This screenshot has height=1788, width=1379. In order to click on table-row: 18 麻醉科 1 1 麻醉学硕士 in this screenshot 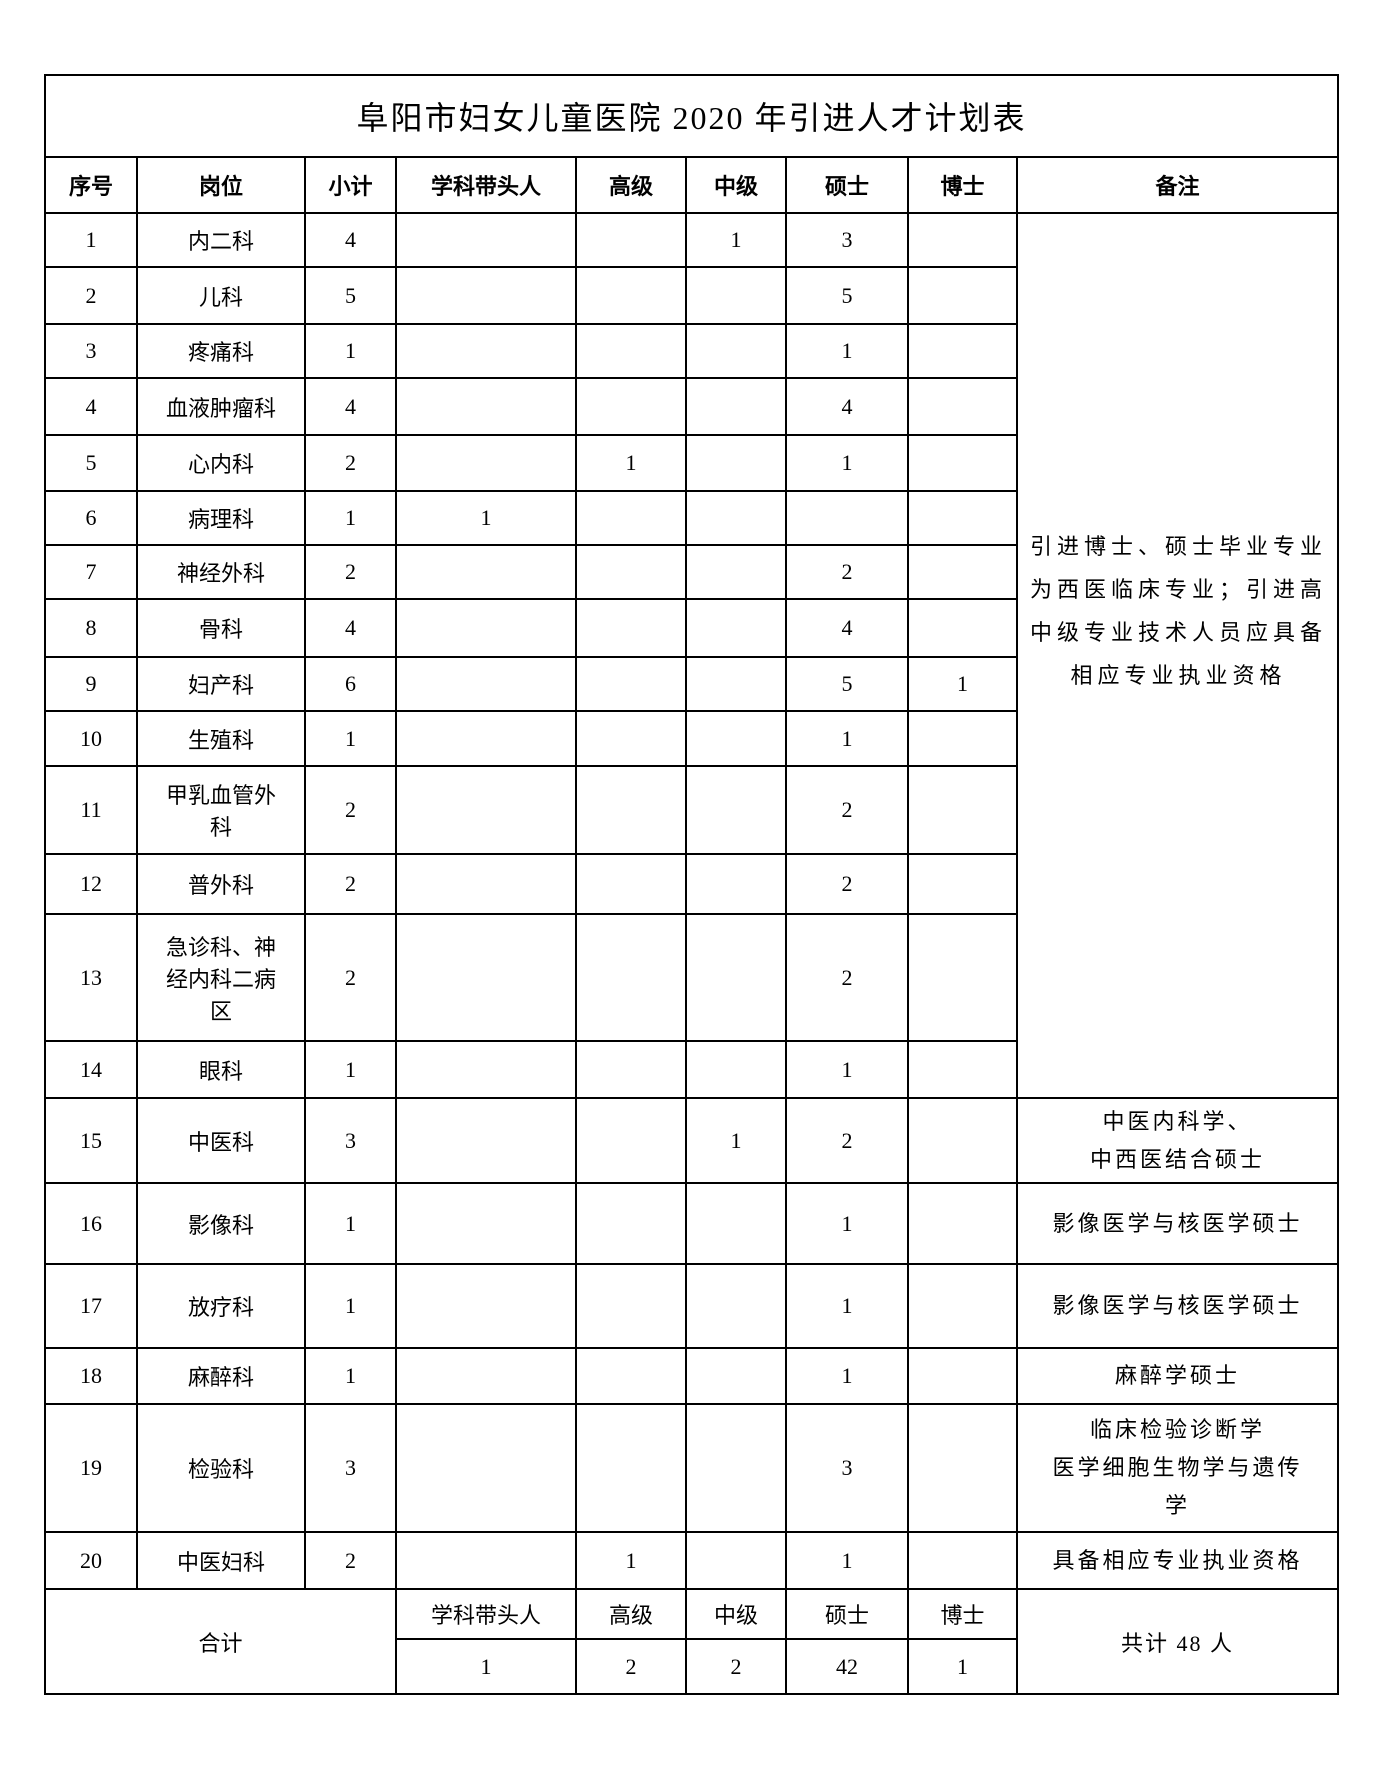, I will do `click(692, 1376)`.